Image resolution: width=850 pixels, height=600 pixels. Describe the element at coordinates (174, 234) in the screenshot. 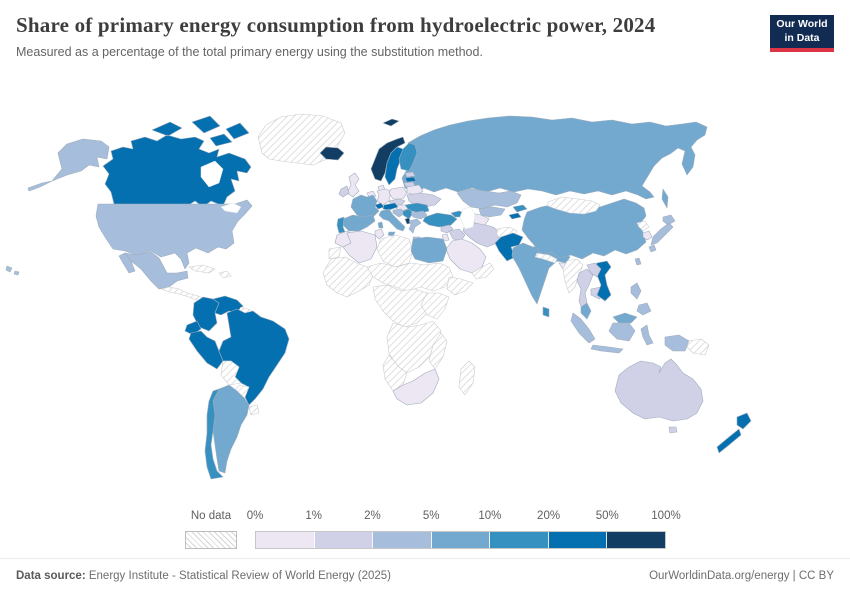

I see `country-united-states: United States` at that location.